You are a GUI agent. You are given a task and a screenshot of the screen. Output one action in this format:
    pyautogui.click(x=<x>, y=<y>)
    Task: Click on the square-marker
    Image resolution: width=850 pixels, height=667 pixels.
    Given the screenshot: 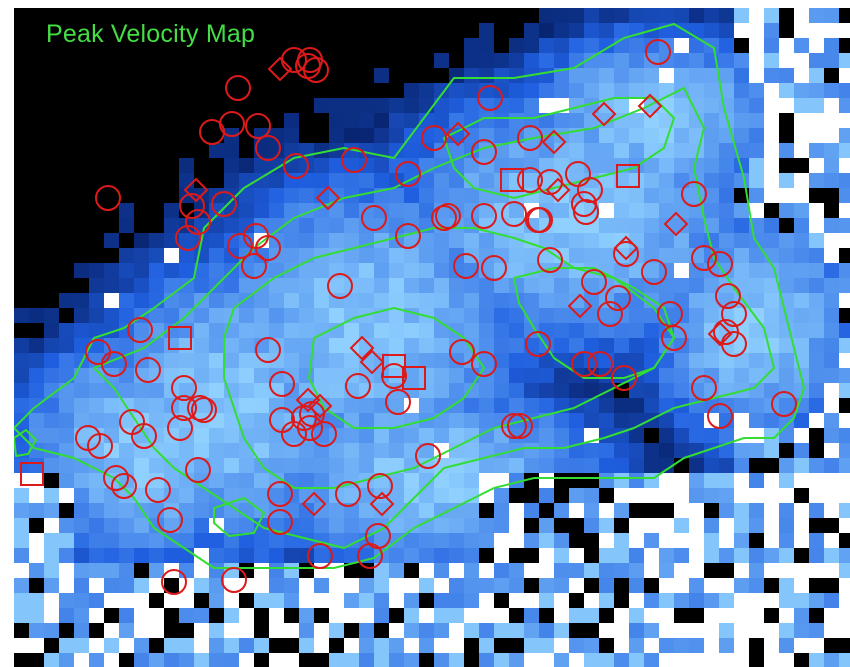 What is the action you would take?
    pyautogui.click(x=414, y=378)
    